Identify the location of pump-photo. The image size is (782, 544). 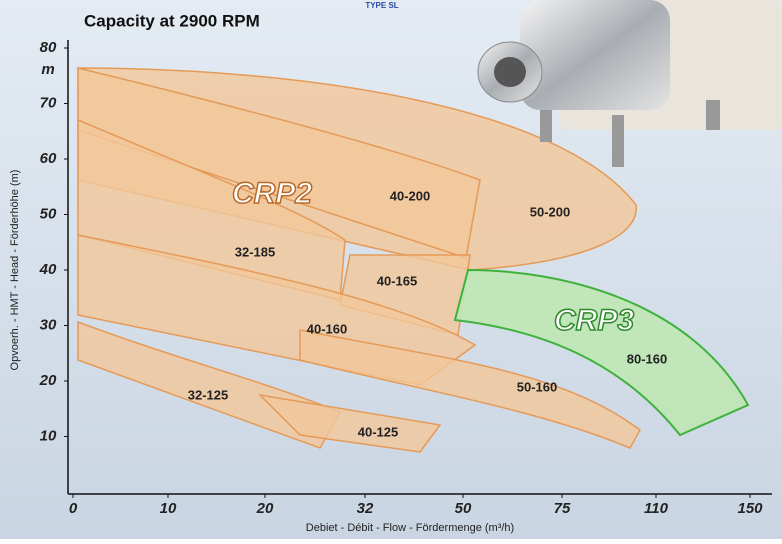
(629, 83).